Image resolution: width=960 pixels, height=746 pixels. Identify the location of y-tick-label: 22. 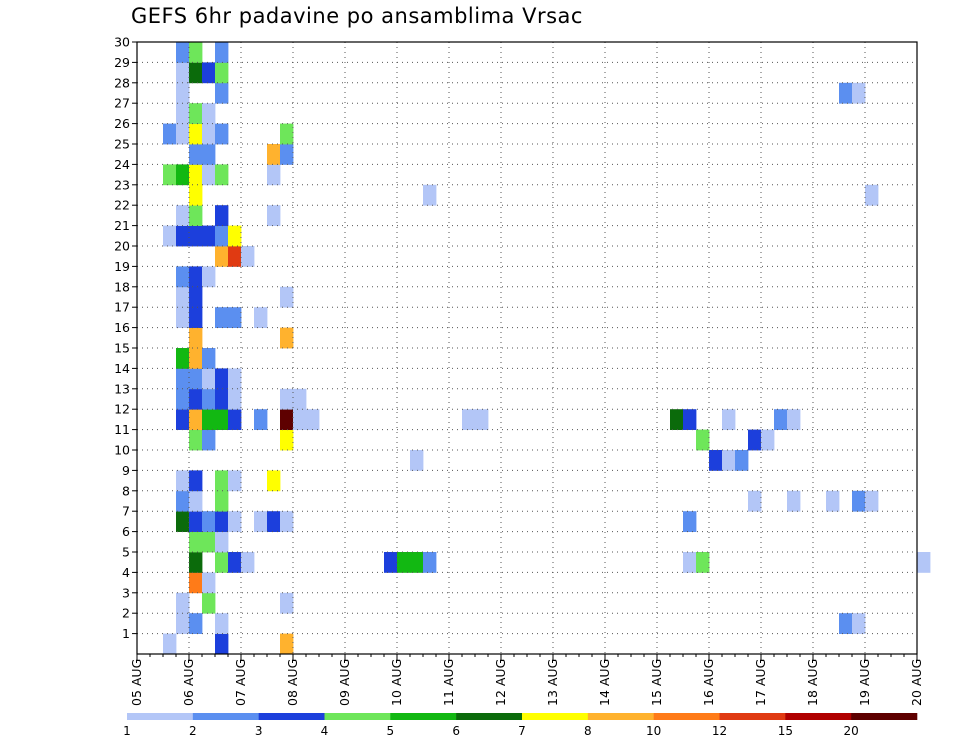
(122, 205).